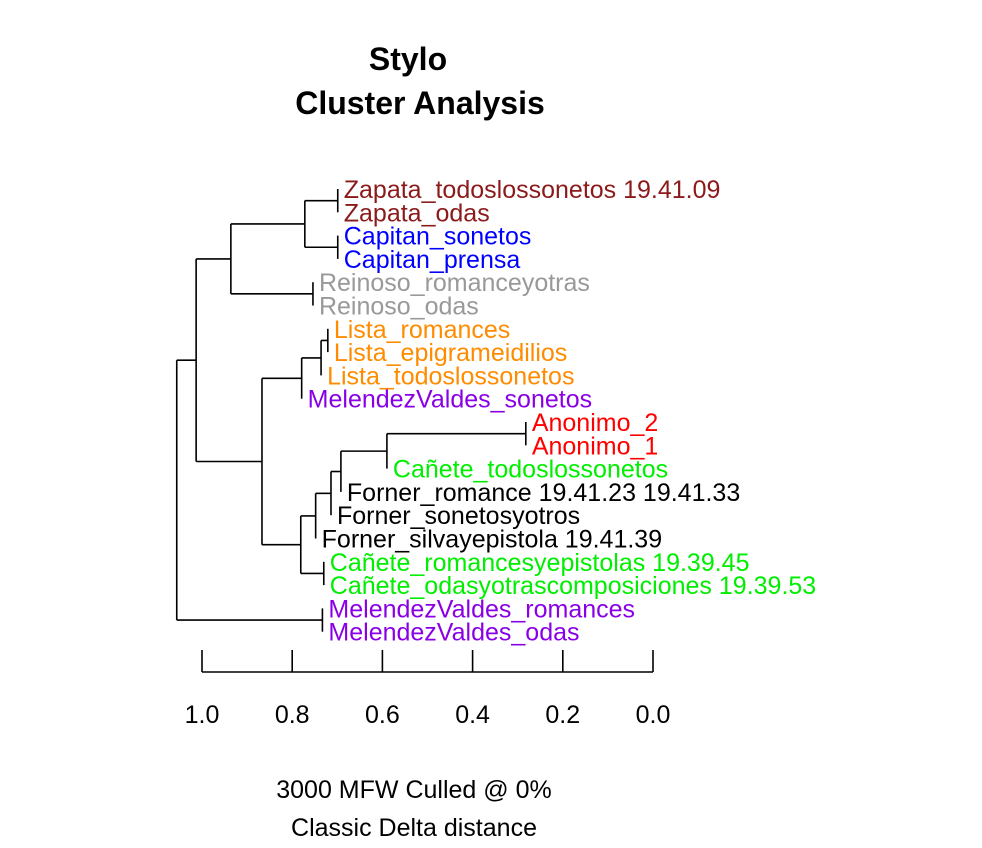 Image resolution: width=982 pixels, height=848 pixels. What do you see at coordinates (454, 283) in the screenshot?
I see `leaf-label: Reinoso_romanceyotras` at bounding box center [454, 283].